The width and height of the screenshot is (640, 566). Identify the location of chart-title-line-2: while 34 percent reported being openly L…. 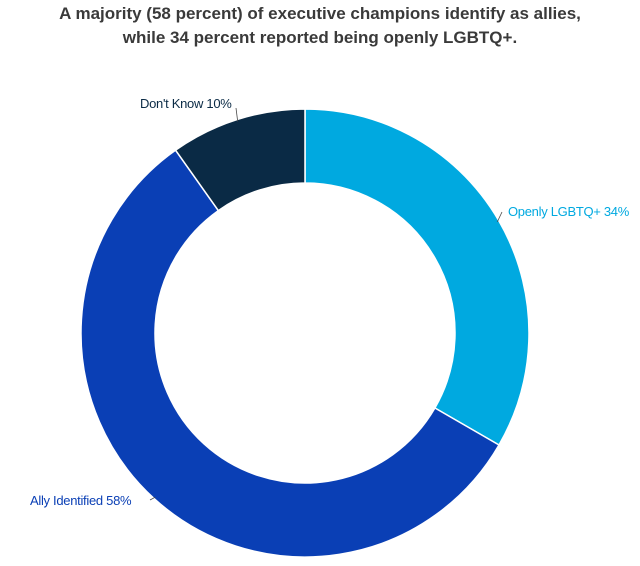
(320, 37).